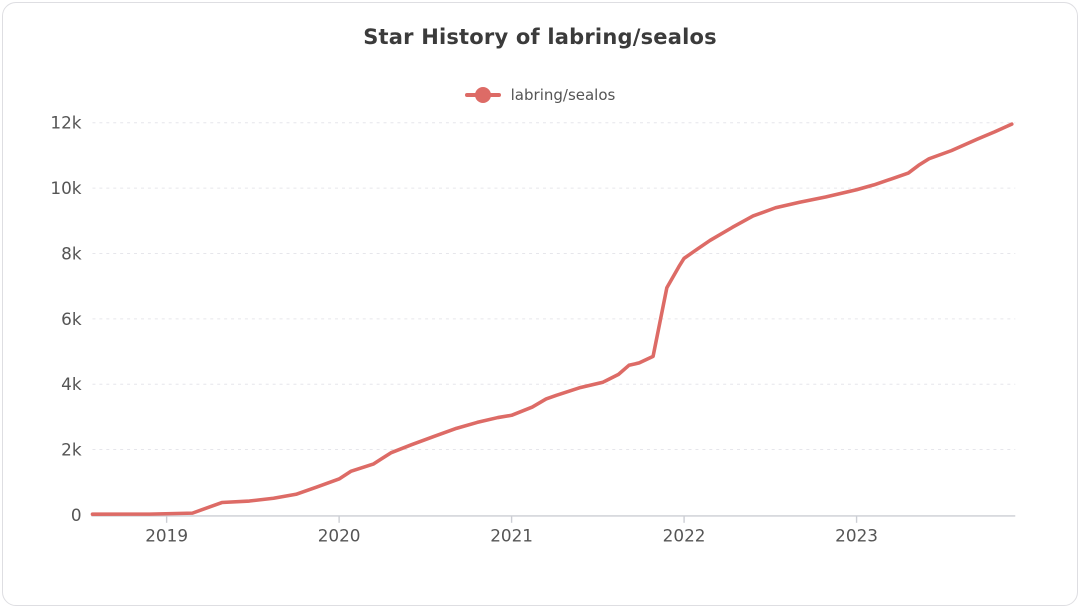 This screenshot has width=1080, height=608. I want to click on x-tick-label: 2020, so click(339, 536).